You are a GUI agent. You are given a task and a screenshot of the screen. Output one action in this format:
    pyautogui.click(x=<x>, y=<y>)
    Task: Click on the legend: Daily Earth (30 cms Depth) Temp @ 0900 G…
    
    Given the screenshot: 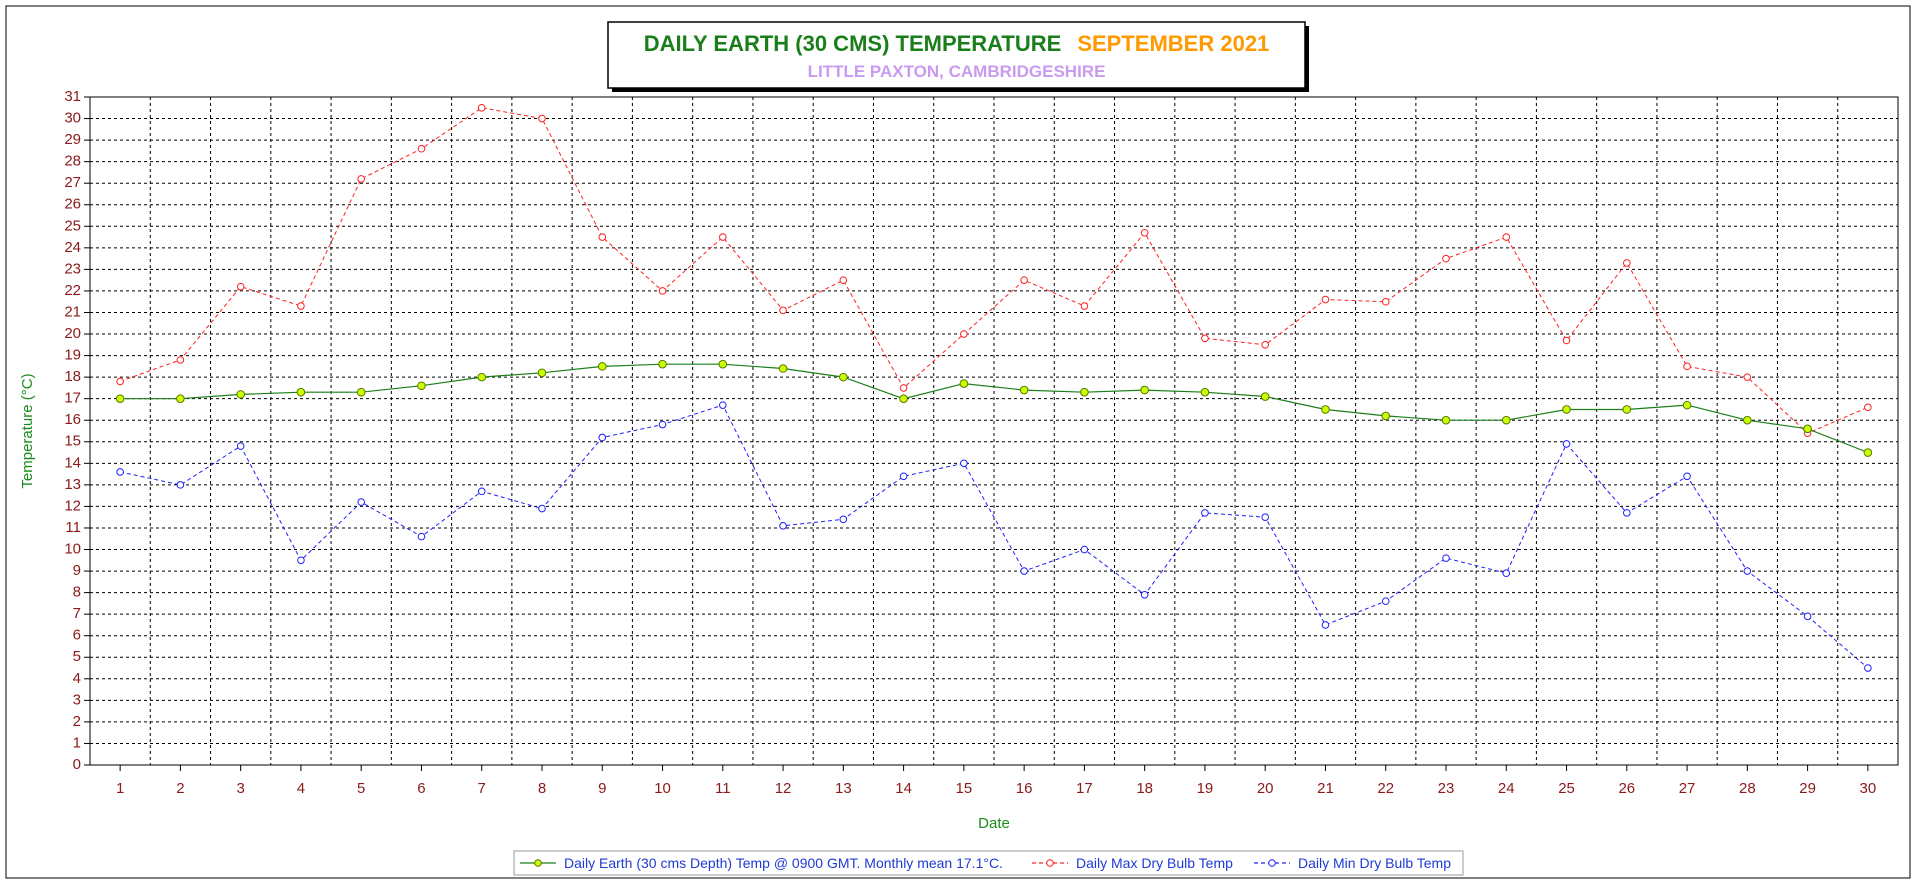 What is the action you would take?
    pyautogui.click(x=985, y=863)
    